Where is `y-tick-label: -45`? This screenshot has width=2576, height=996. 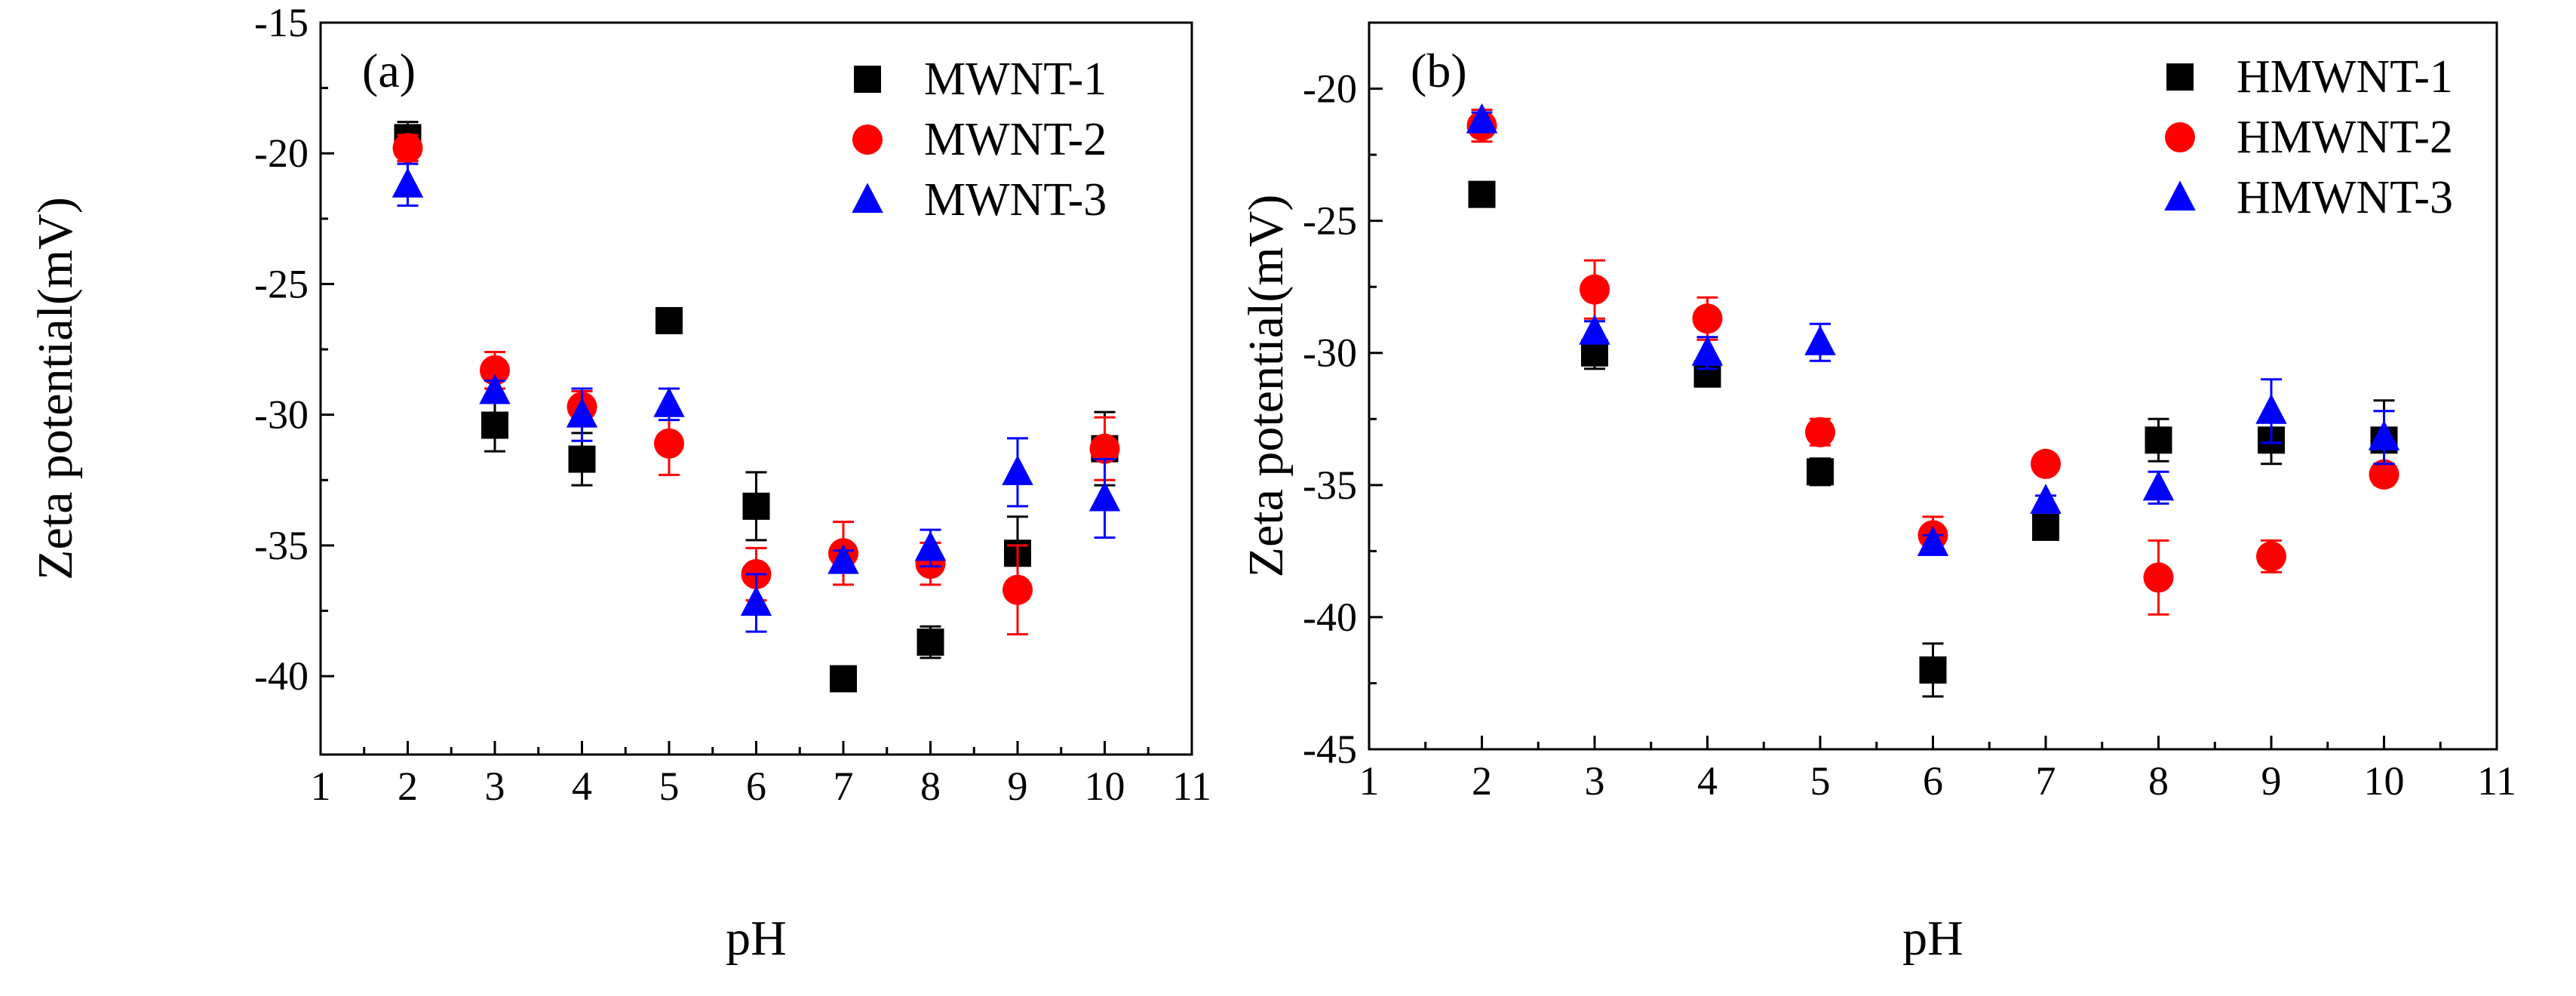 y-tick-label: -45 is located at coordinates (1330, 749).